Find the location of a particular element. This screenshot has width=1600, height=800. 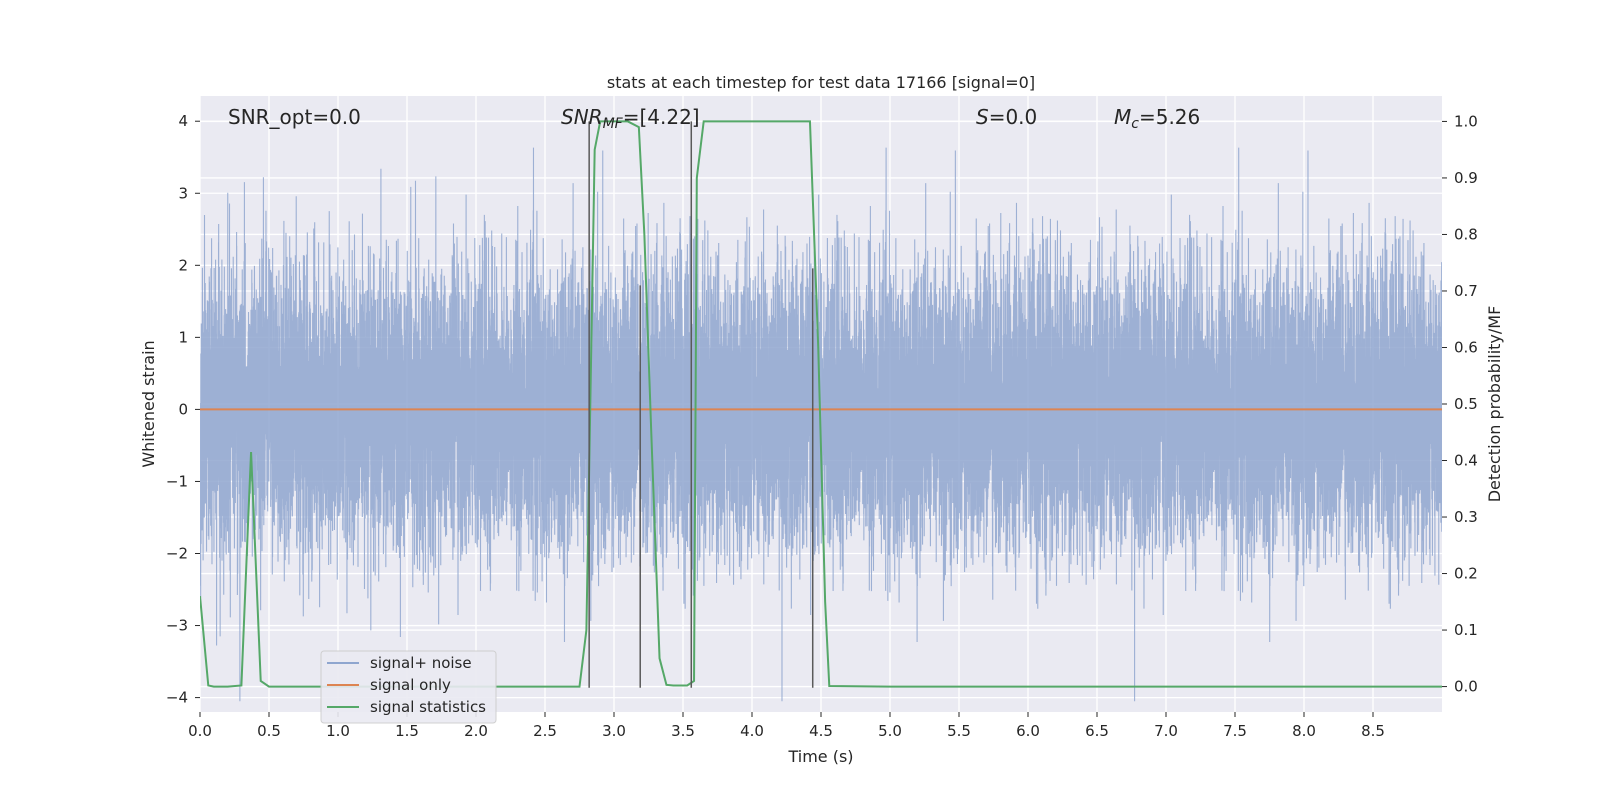

x-tick-label: 6.0 is located at coordinates (1028, 731).